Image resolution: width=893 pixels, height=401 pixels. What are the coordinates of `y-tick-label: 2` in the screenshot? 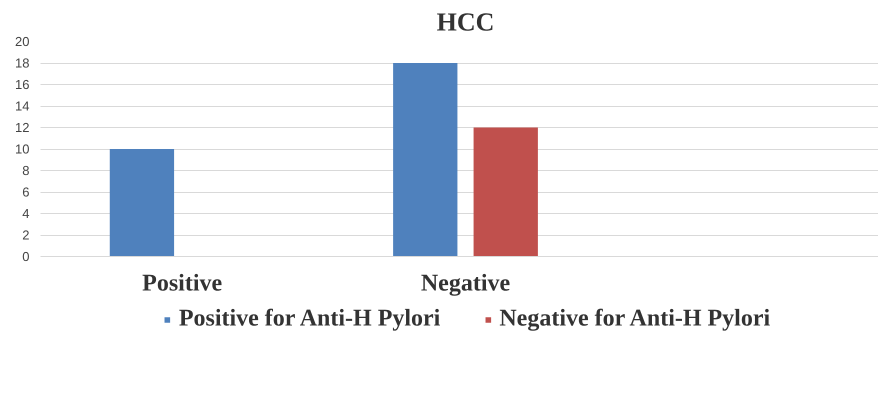 It's located at (26, 235).